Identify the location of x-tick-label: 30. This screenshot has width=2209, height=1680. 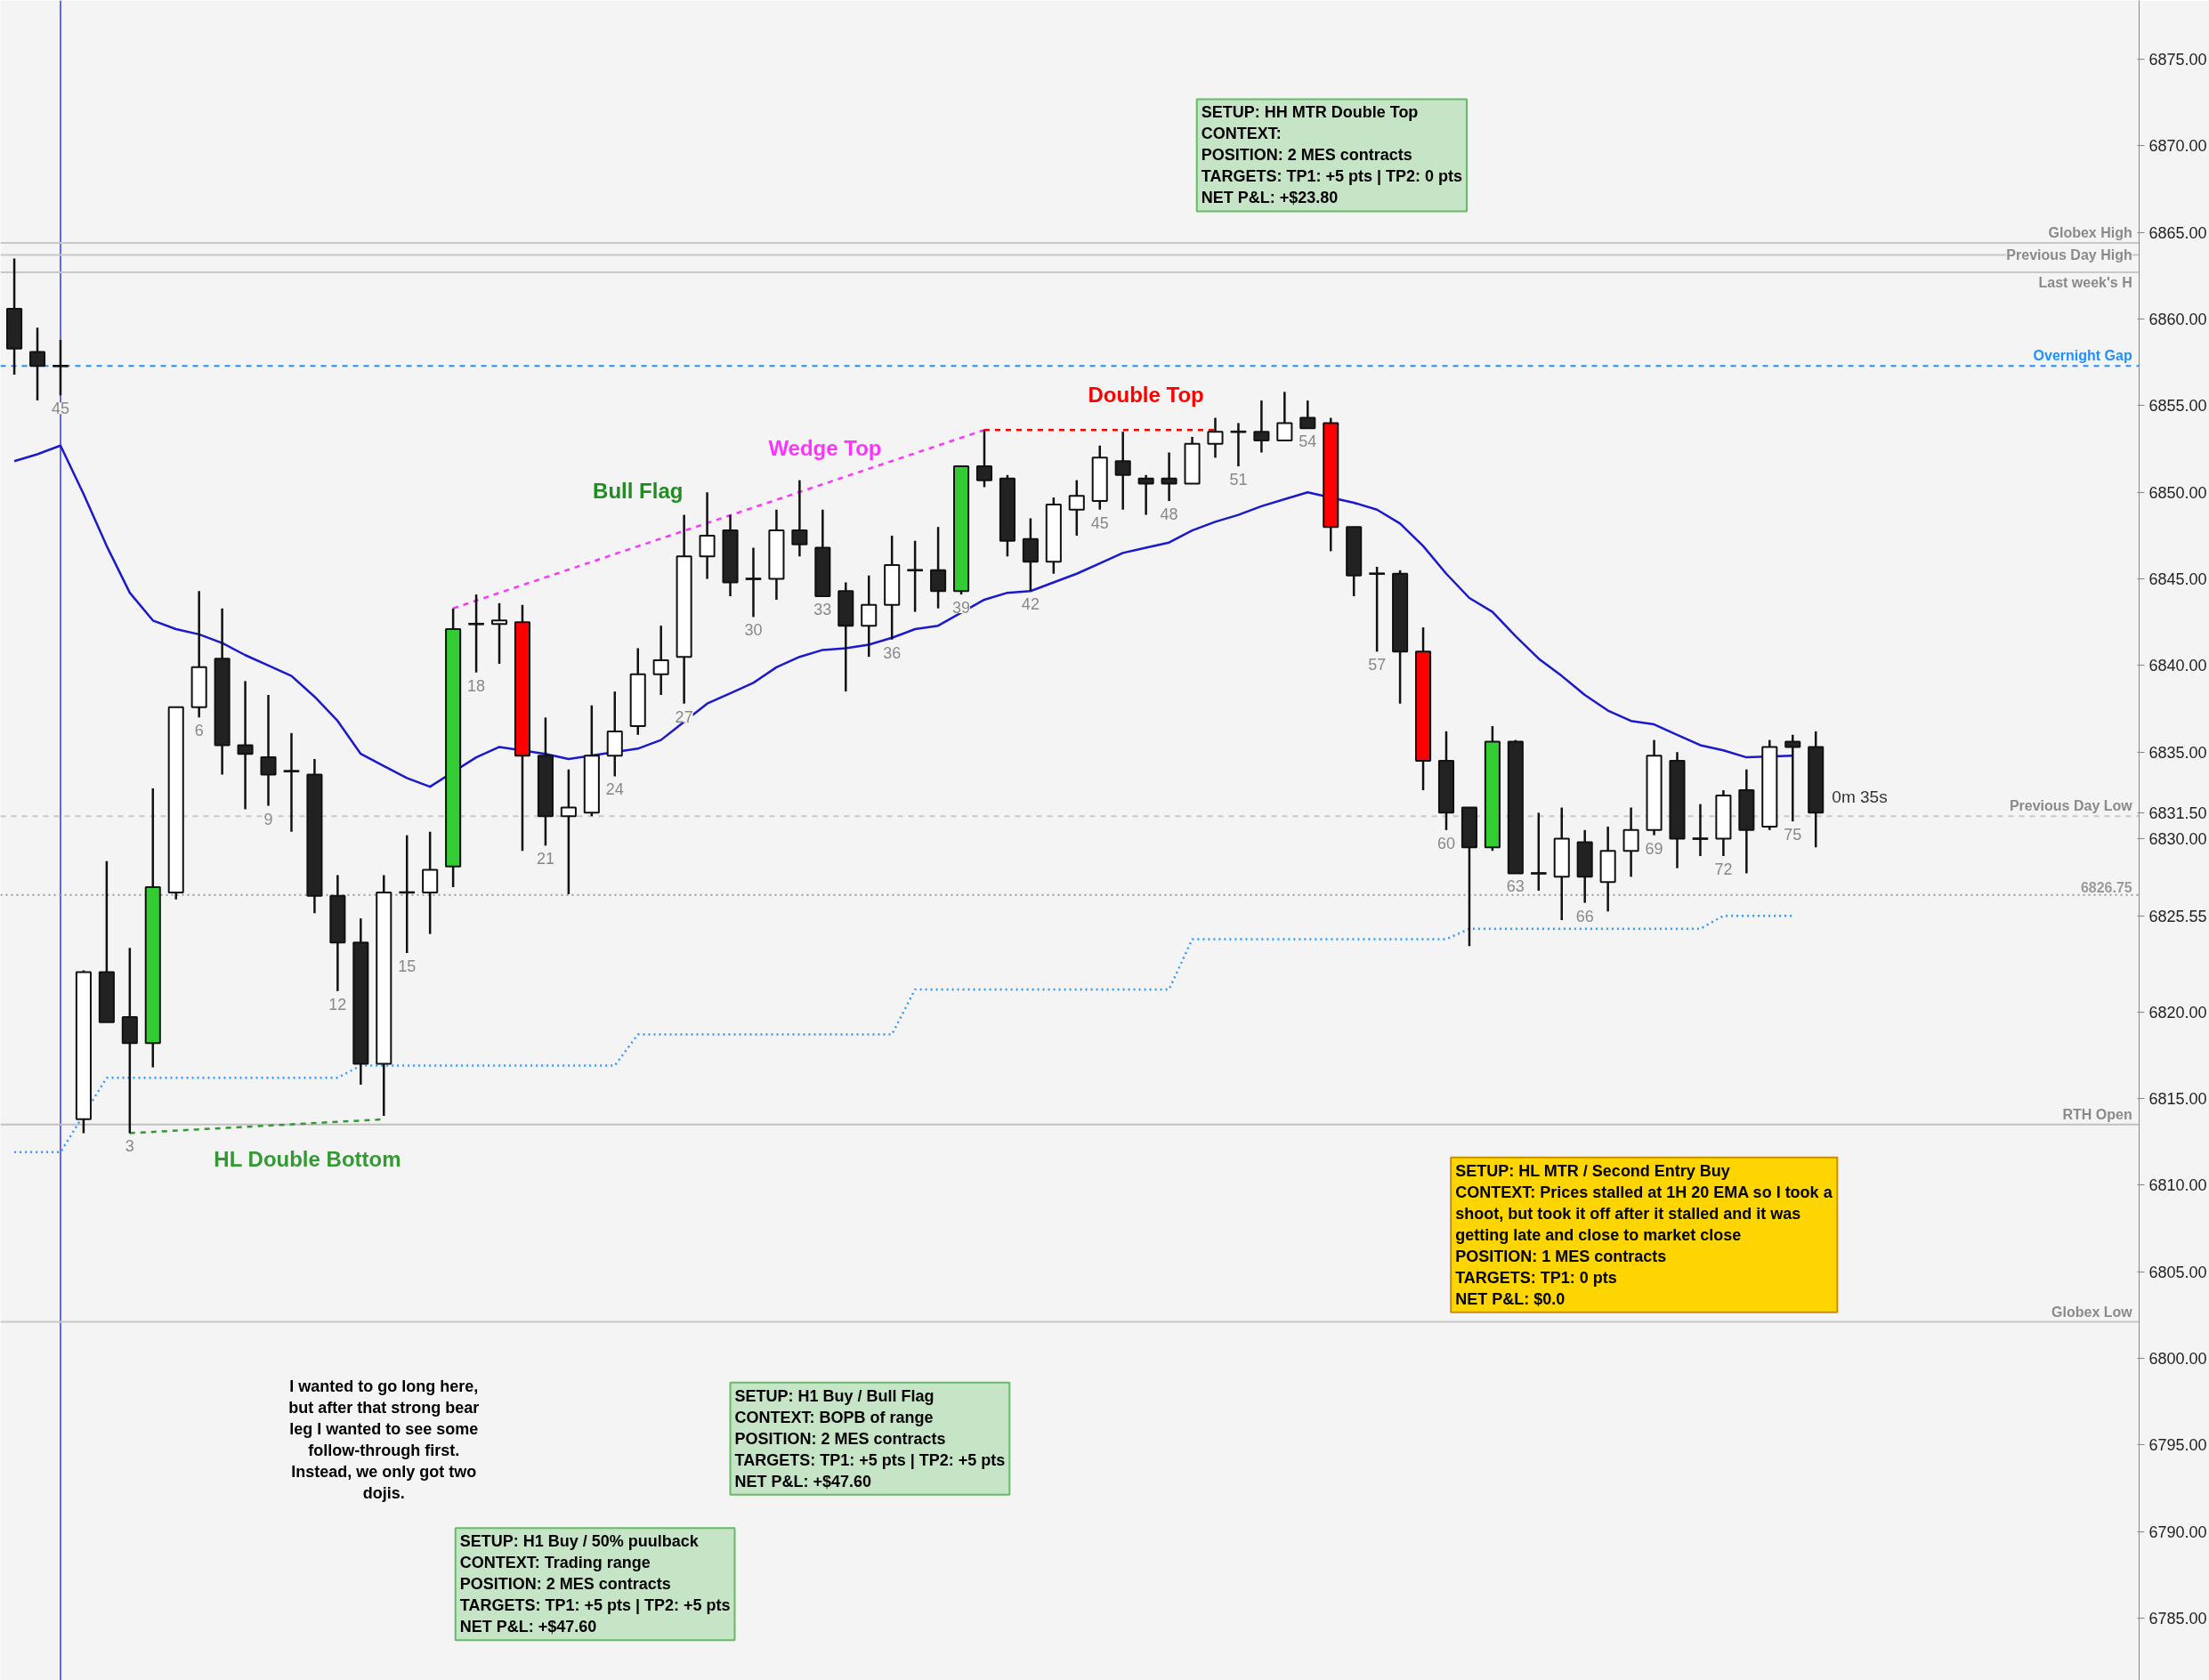
(753, 630).